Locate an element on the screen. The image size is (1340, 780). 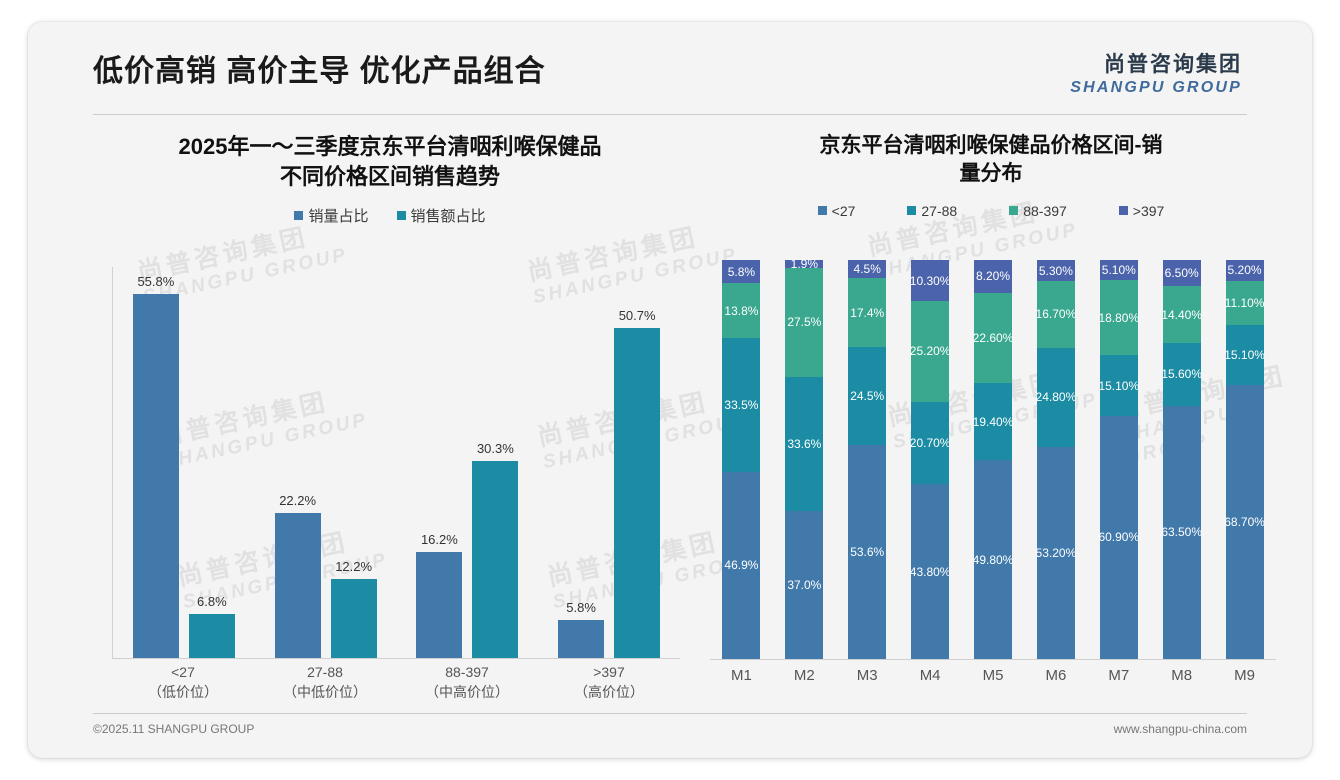
legend-label: 88-397 is located at coordinates (1045, 210).